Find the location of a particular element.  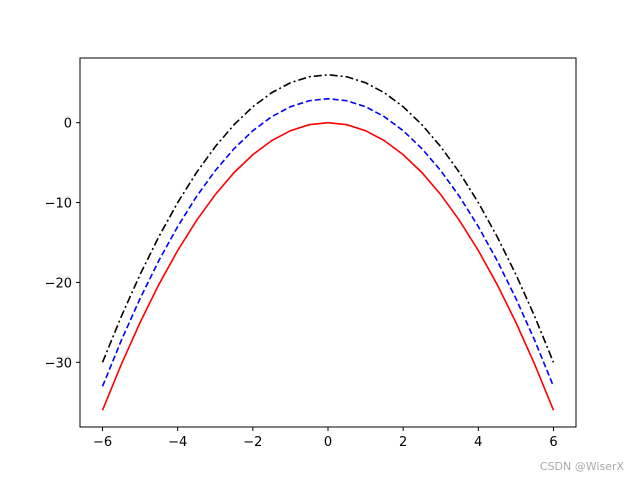

y-tick-label: −20 is located at coordinates (58, 283).